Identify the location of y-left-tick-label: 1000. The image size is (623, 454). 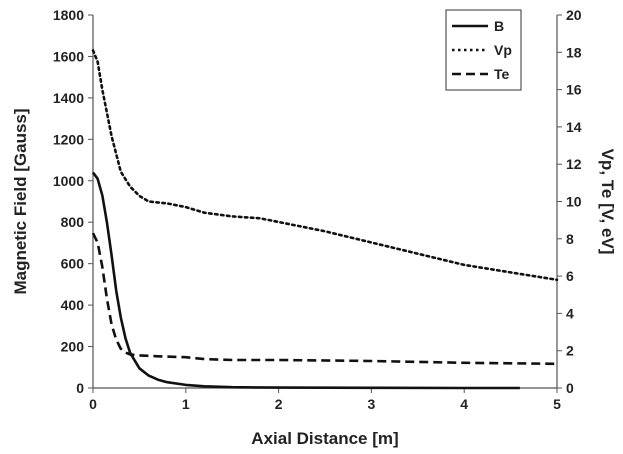
(68, 181).